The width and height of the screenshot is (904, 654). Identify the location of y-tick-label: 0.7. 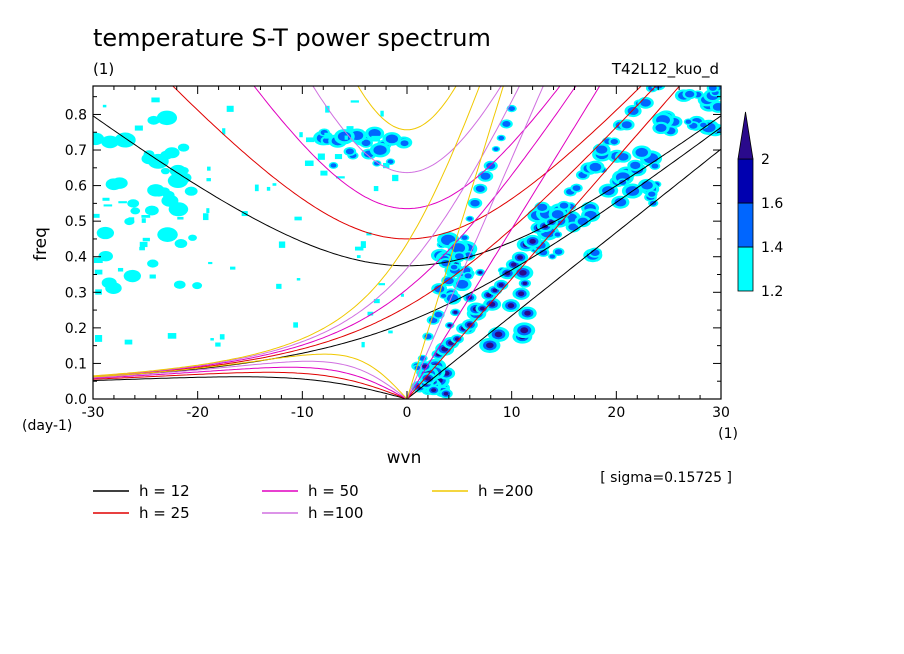
(76, 151).